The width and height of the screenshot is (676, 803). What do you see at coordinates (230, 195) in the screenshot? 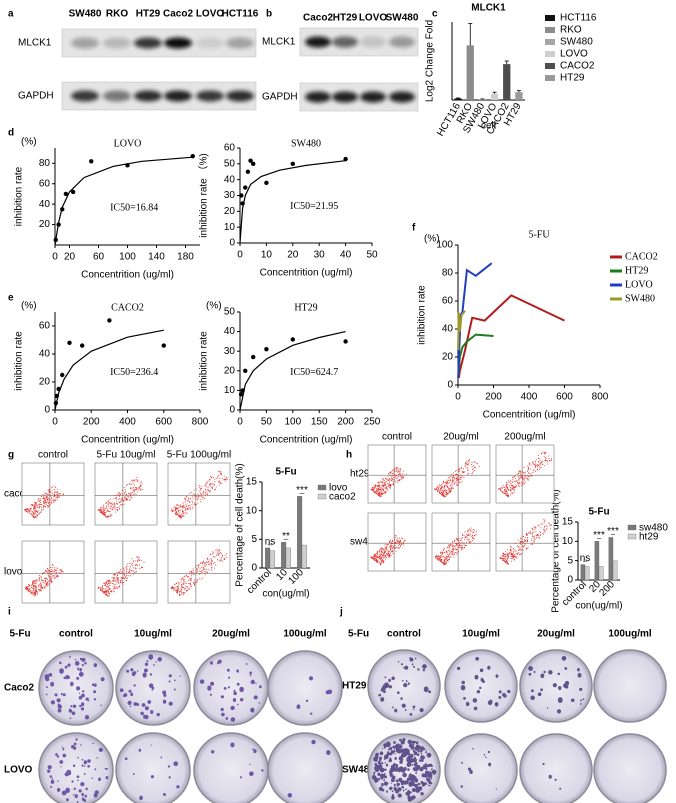
I see `y-tick-label: 30` at bounding box center [230, 195].